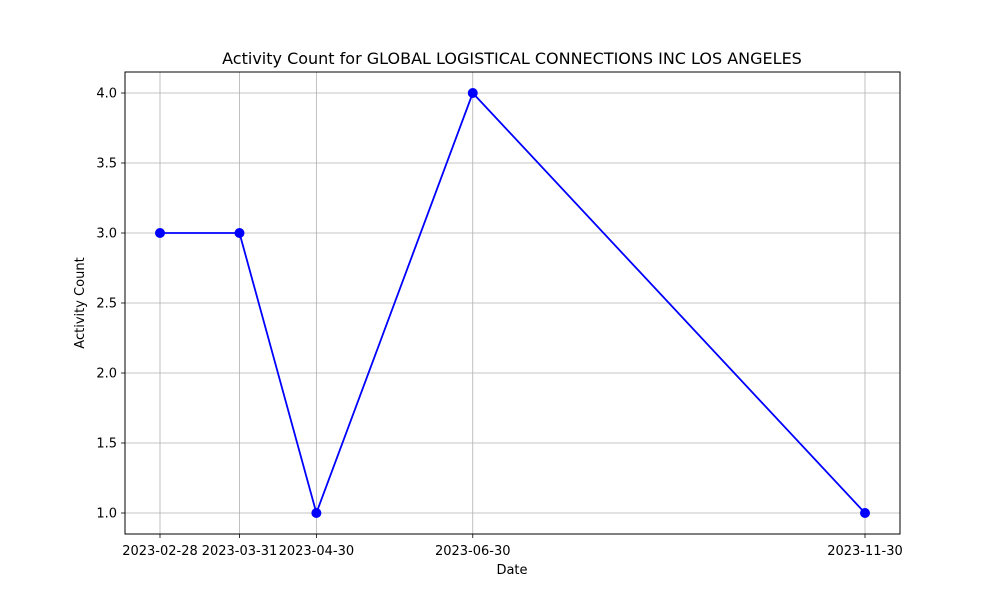 This screenshot has width=1000, height=600. What do you see at coordinates (106, 514) in the screenshot?
I see `y-tick-label: 1.0` at bounding box center [106, 514].